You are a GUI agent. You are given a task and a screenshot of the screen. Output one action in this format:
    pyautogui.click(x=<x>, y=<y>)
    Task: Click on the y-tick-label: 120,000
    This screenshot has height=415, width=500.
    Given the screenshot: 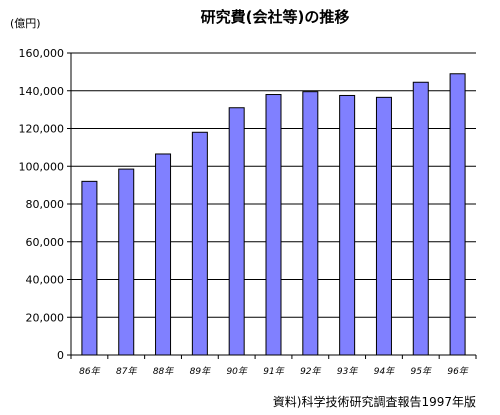 What is the action you would take?
    pyautogui.click(x=42, y=129)
    